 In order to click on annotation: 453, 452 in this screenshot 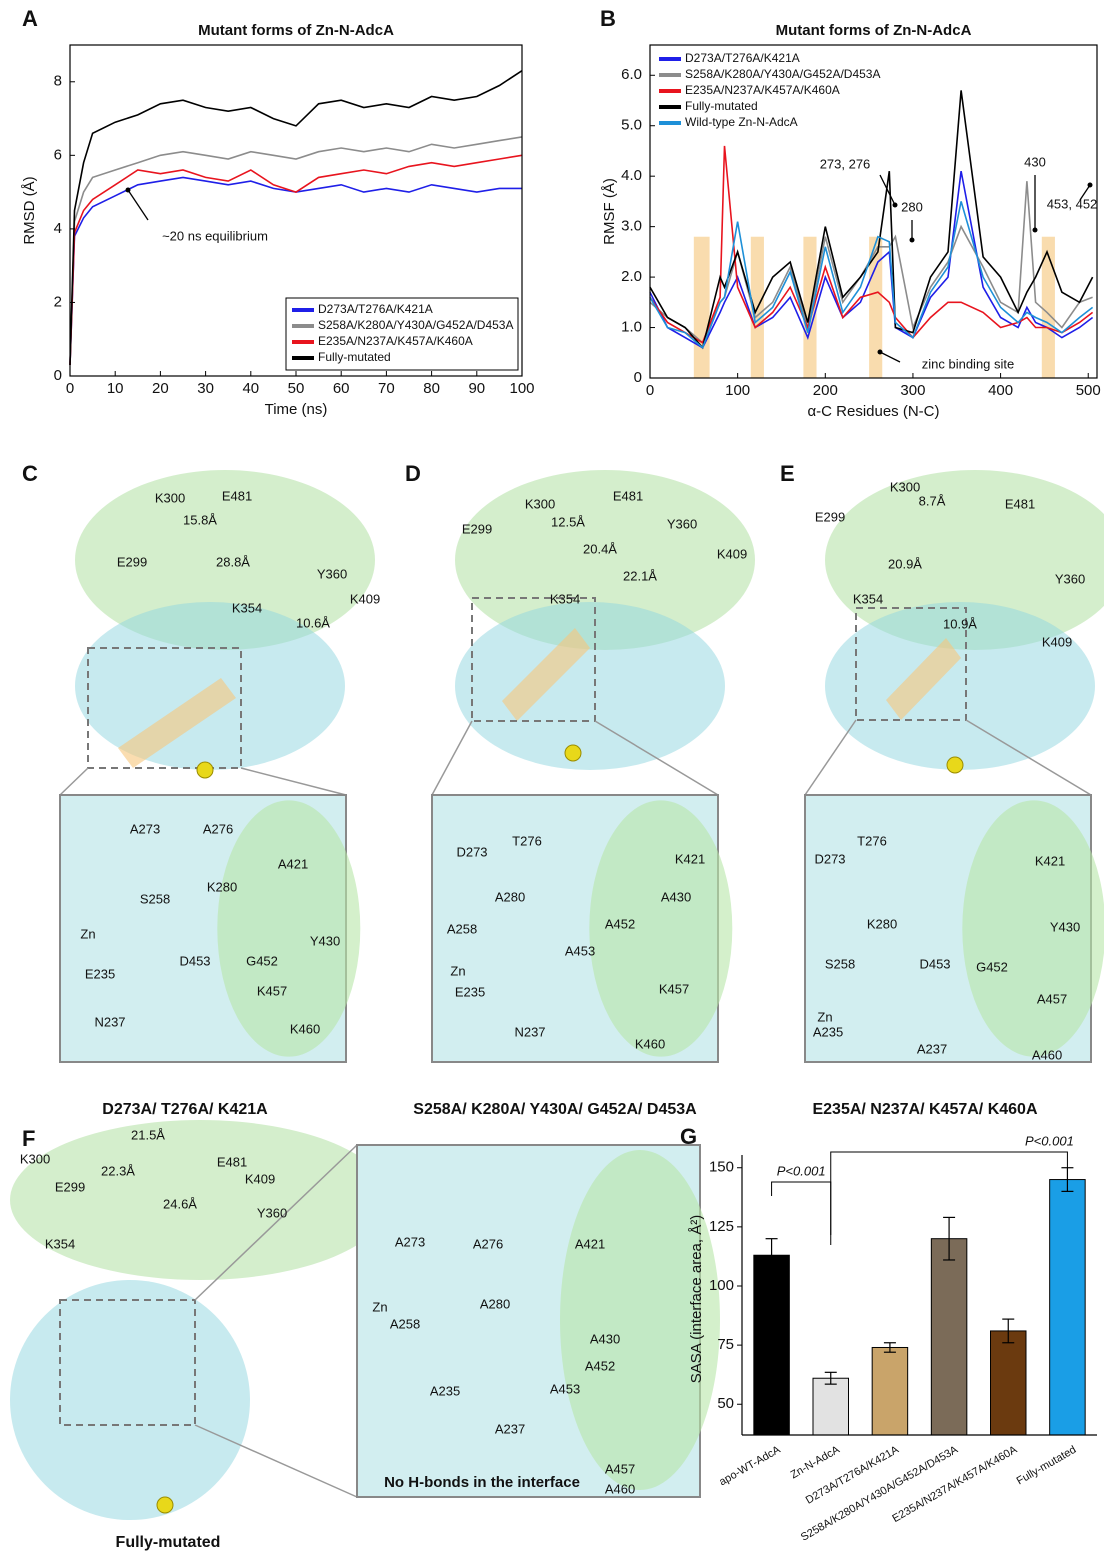, I will do `click(1072, 203)`.